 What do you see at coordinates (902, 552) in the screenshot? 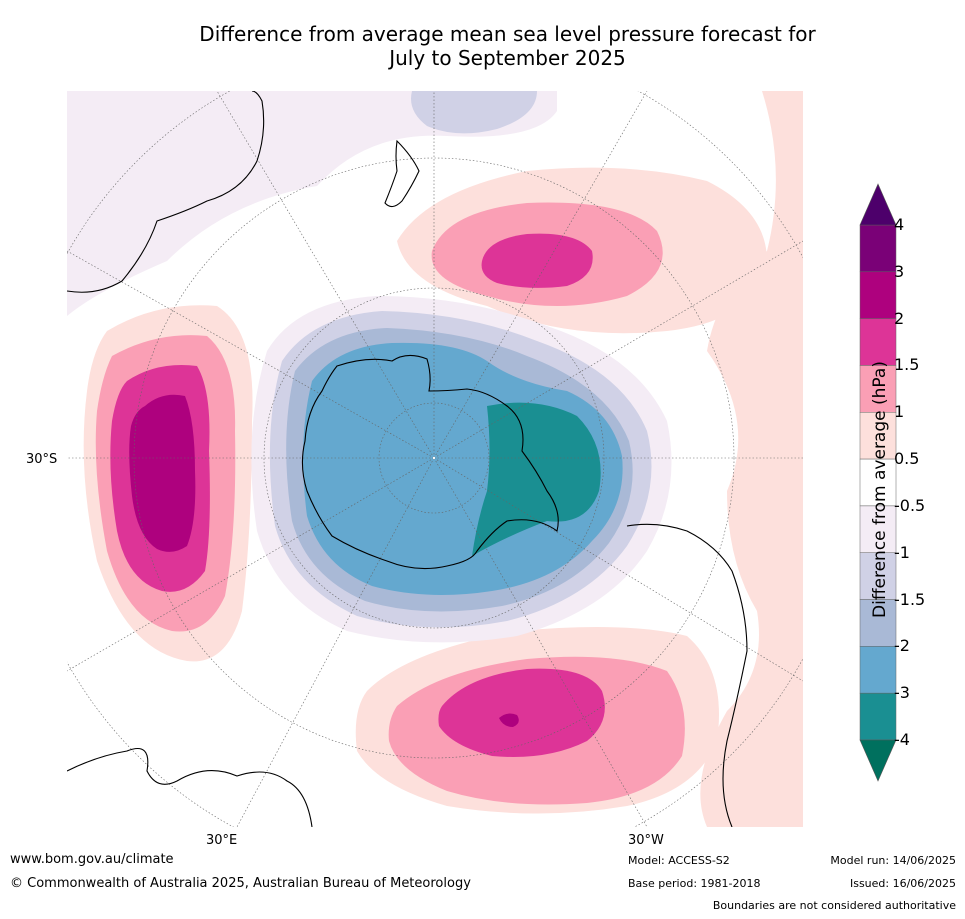
I see `colorbar-tick-label: -1` at bounding box center [902, 552].